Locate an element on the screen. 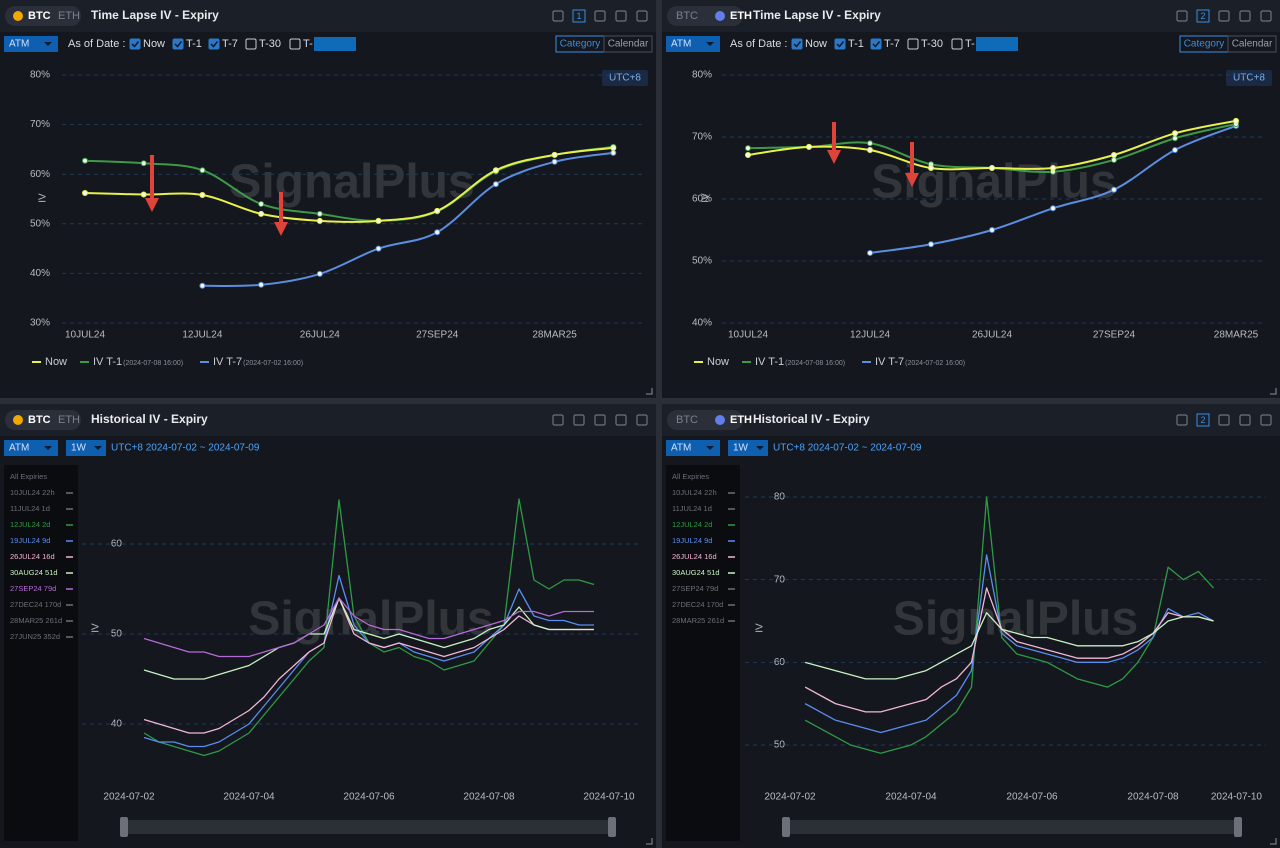 This screenshot has height=848, width=1280. legend-note: (2024-07-08 16:00) is located at coordinates (153, 363).